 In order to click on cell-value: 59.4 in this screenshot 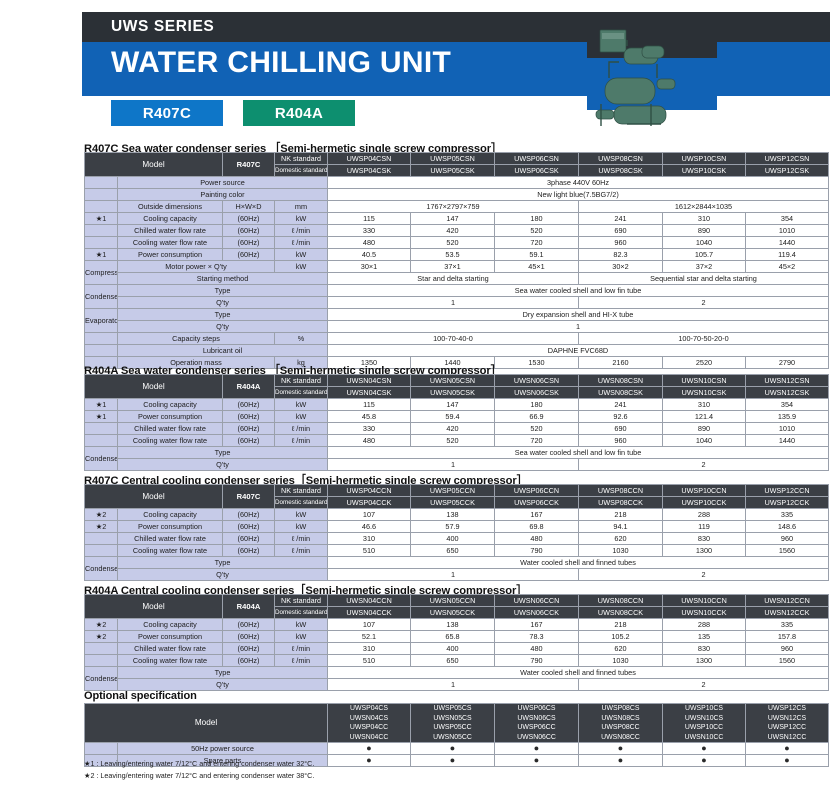, I will do `click(452, 416)`.